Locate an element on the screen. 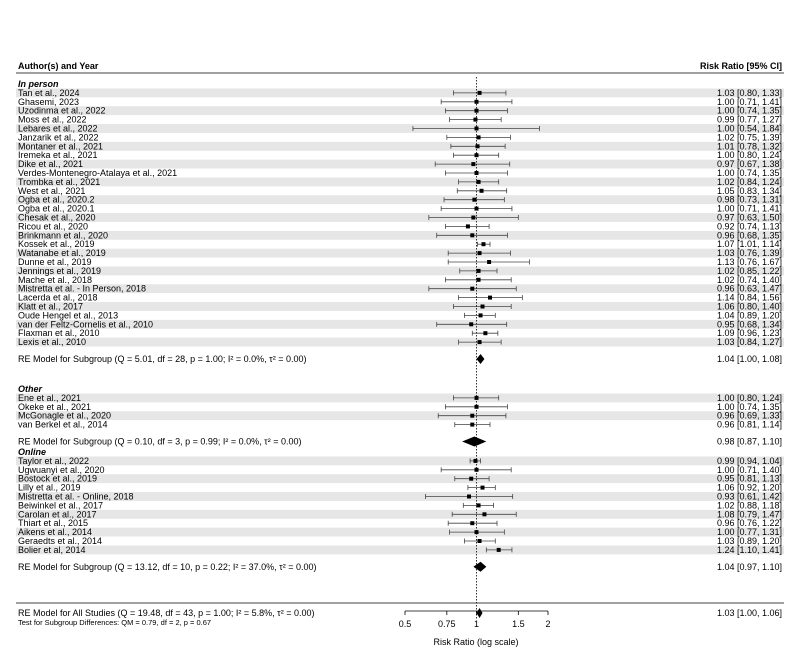 Image resolution: width=800 pixels, height=667 pixels. study-estimate: 1.14 [0.84, 1.56] is located at coordinates (749, 298).